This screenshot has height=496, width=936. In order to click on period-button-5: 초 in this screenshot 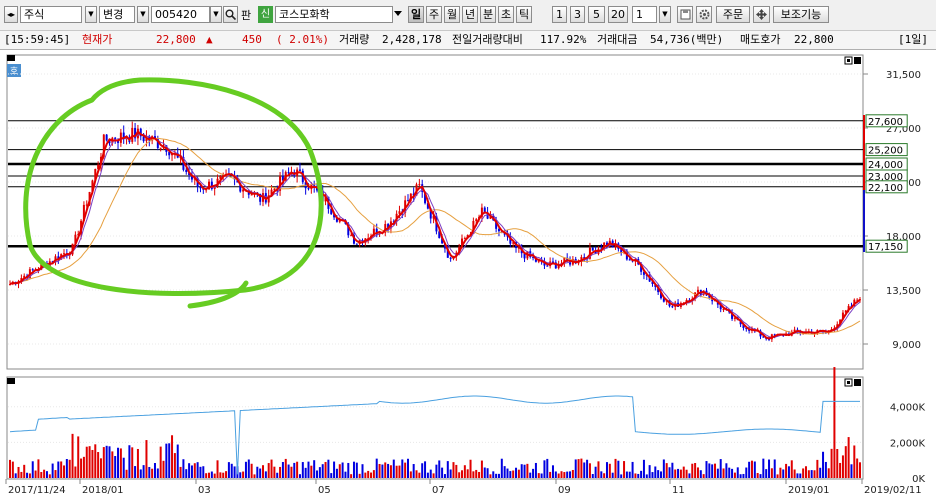, I will do `click(506, 14)`.